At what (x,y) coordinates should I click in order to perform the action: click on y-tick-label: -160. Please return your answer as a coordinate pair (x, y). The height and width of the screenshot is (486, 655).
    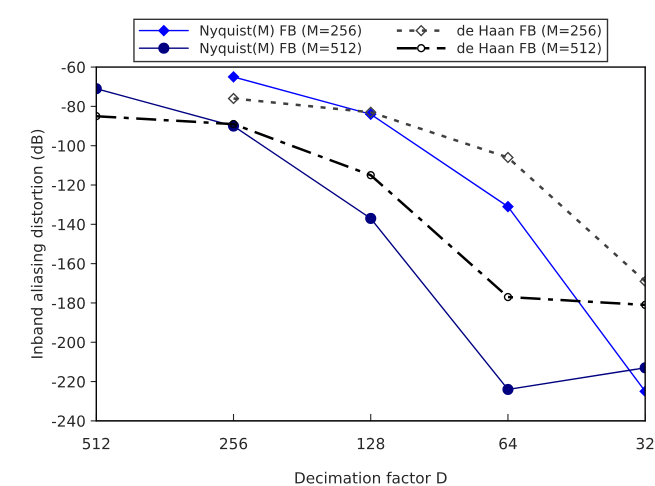
    Looking at the image, I should click on (68, 264).